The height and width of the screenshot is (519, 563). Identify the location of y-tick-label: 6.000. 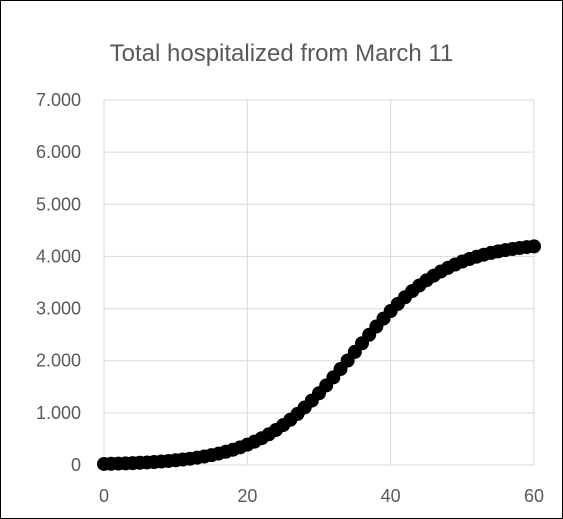
(58, 152).